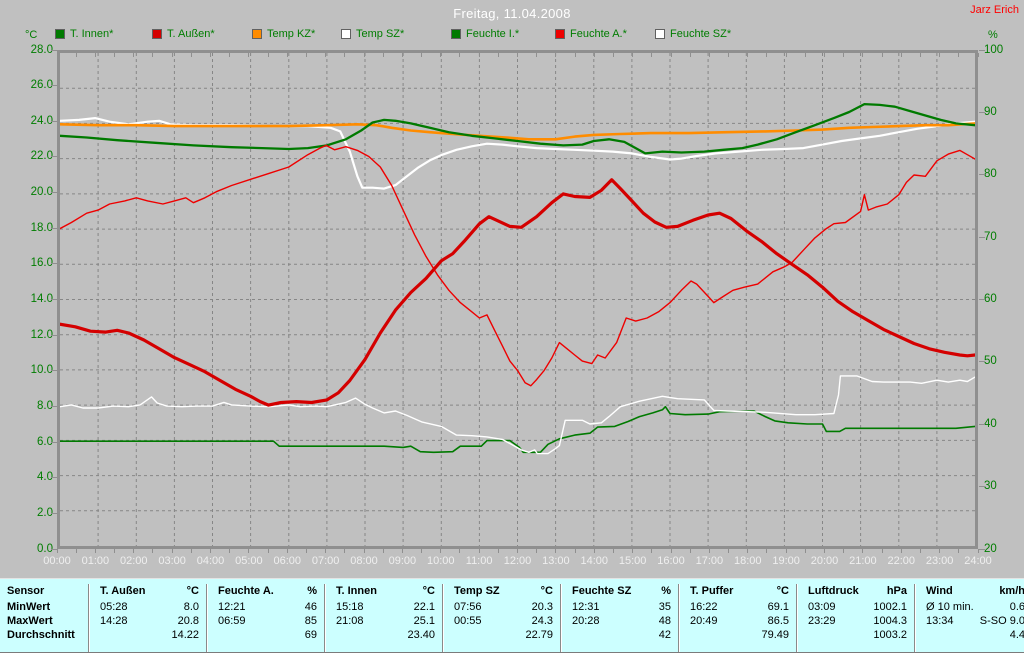 This screenshot has height=653, width=1024. Describe the element at coordinates (737, 618) in the screenshot. I see `table-column: T. Puffer °C 16:22 69.1 20:49 86.5 79.49` at that location.